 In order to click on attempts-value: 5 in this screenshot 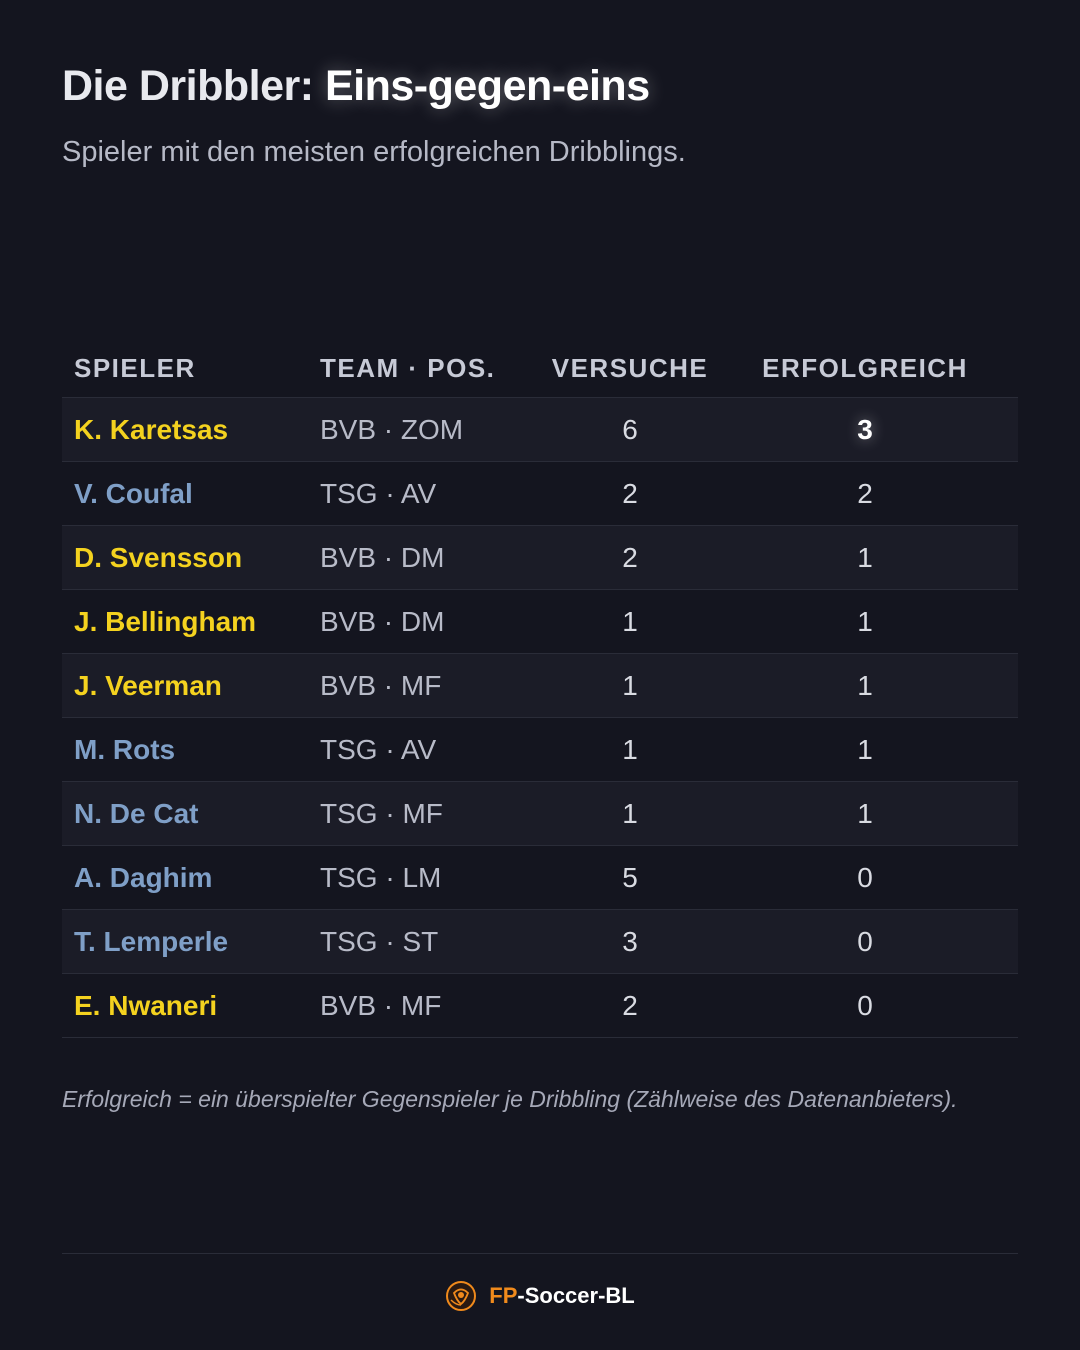, I will do `click(630, 877)`.